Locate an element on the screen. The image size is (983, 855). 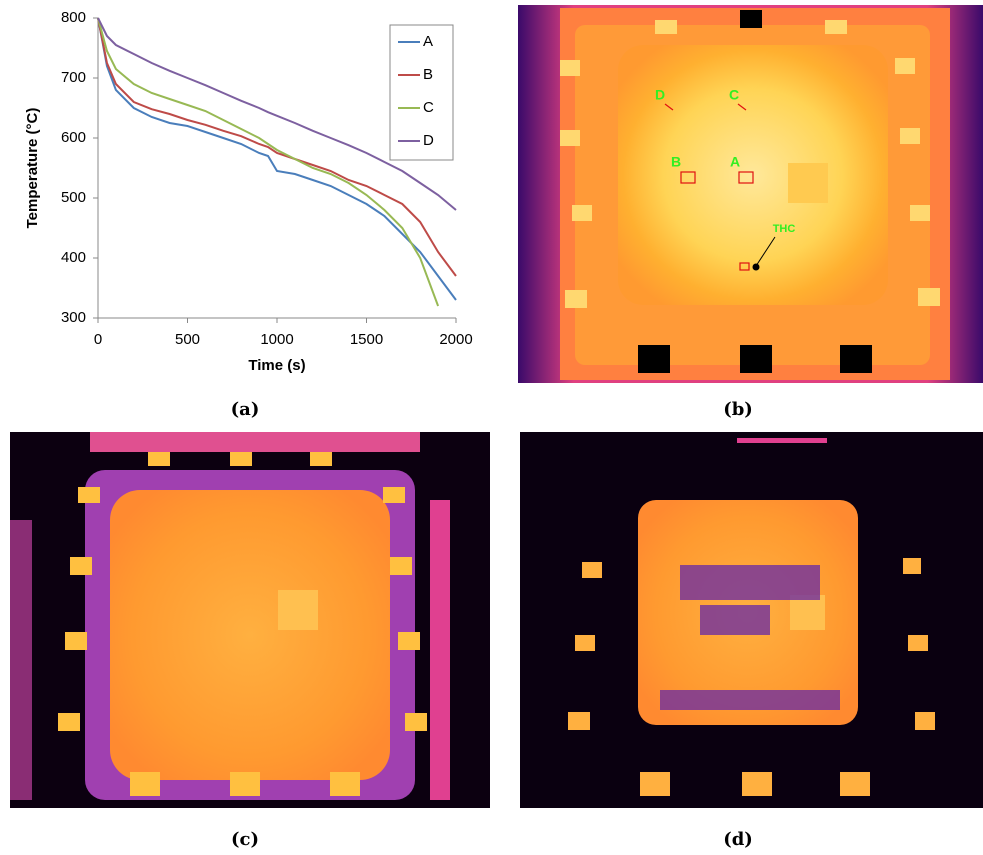
x-tick-label: 1500 is located at coordinates (366, 339).